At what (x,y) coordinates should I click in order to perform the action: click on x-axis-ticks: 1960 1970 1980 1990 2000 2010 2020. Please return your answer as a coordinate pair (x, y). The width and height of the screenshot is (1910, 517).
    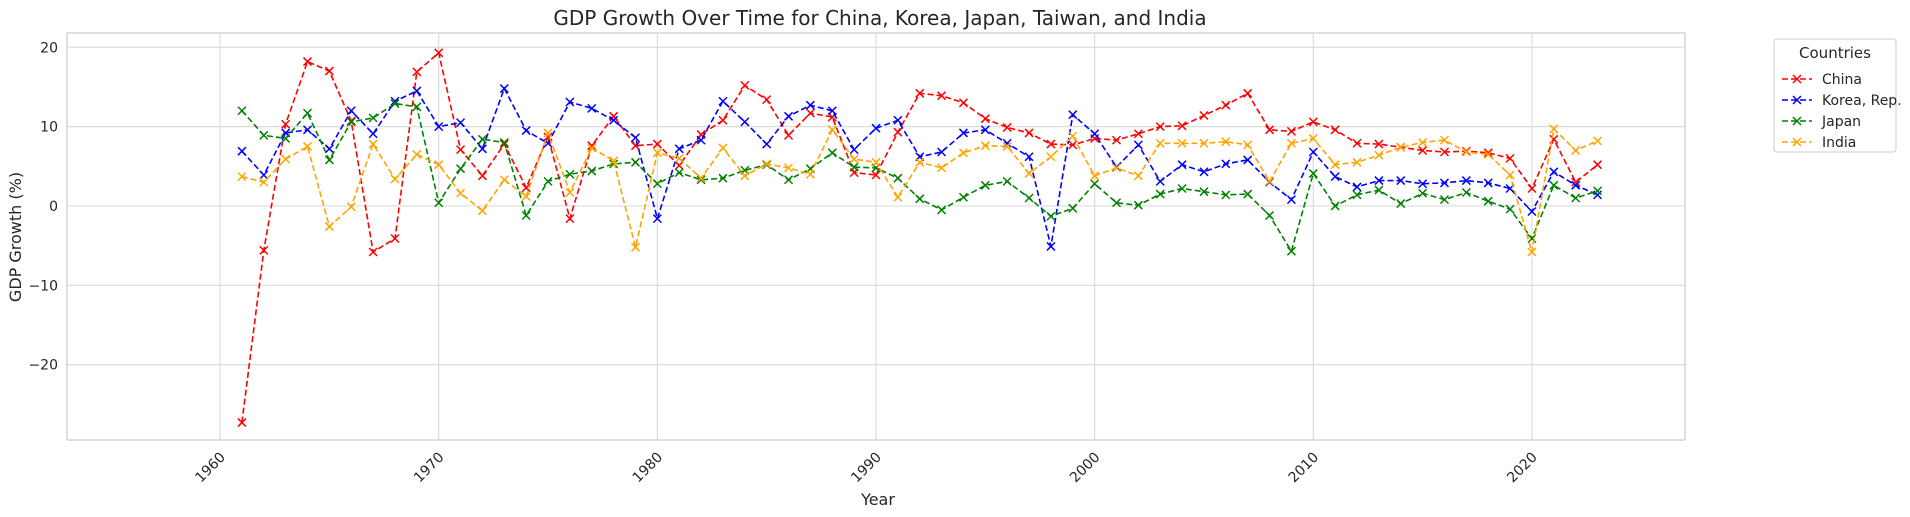
    Looking at the image, I should click on (866, 468).